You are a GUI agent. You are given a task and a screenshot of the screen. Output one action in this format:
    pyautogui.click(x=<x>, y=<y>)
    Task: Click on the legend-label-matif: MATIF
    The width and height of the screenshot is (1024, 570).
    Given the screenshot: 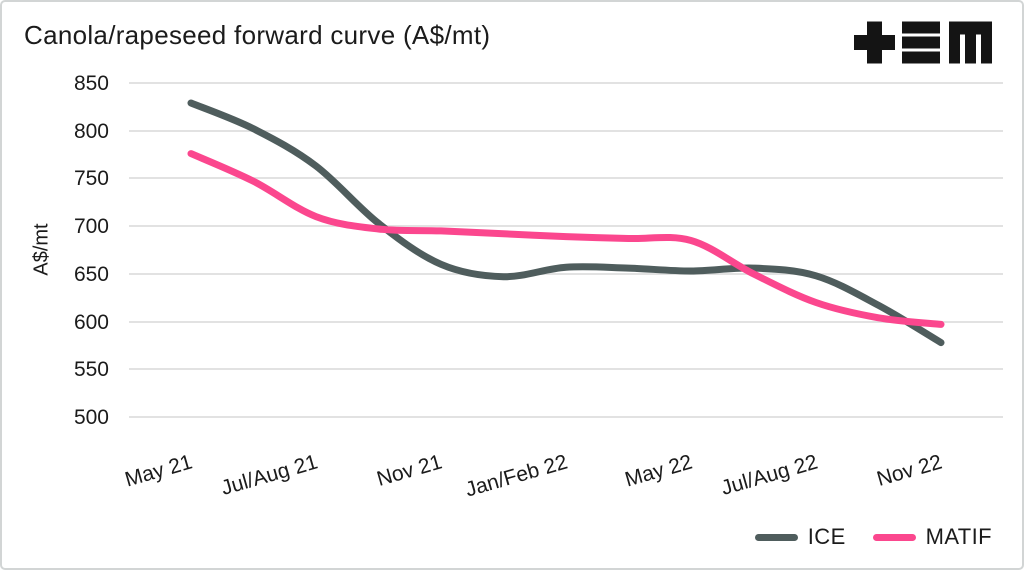 What is the action you would take?
    pyautogui.click(x=958, y=536)
    